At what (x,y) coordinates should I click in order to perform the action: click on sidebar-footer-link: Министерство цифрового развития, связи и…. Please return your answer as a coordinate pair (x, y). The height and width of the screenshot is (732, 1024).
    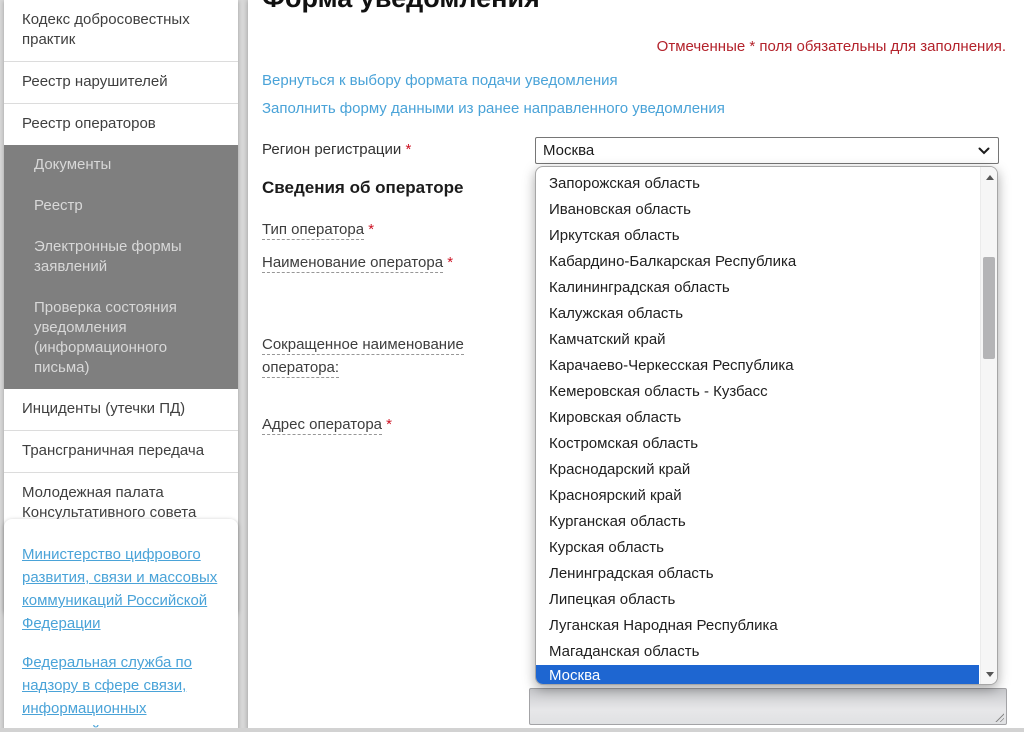
    Looking at the image, I should click on (120, 589).